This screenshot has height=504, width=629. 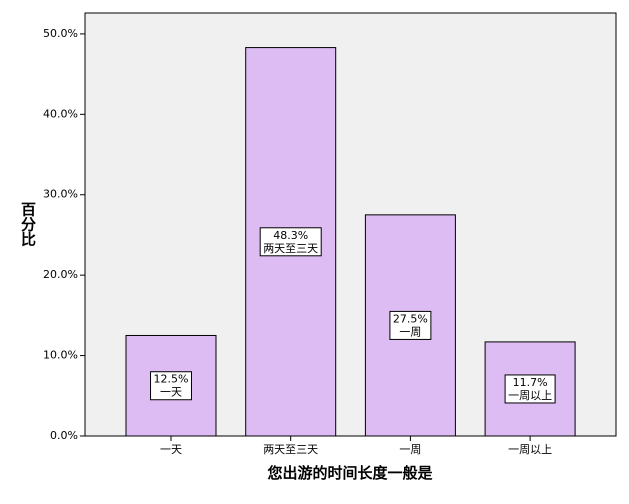 What do you see at coordinates (530, 382) in the screenshot?
I see `data-label-value: 11.7%` at bounding box center [530, 382].